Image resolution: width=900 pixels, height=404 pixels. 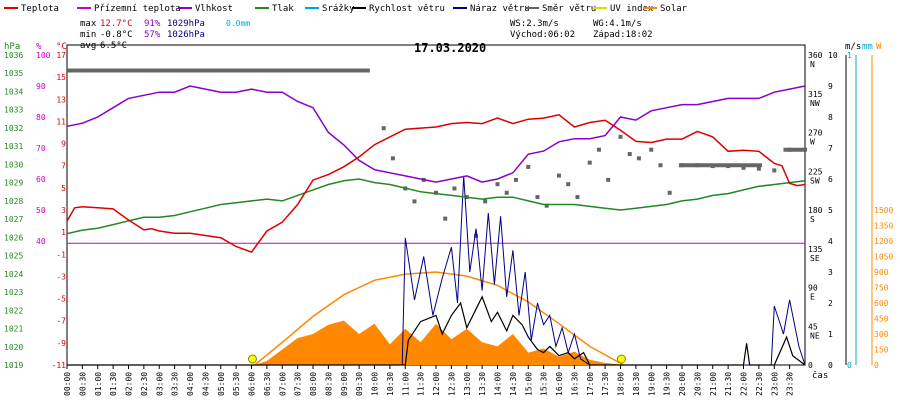 What do you see at coordinates (881, 319) in the screenshot?
I see `solar-tick: 450` at bounding box center [881, 319].